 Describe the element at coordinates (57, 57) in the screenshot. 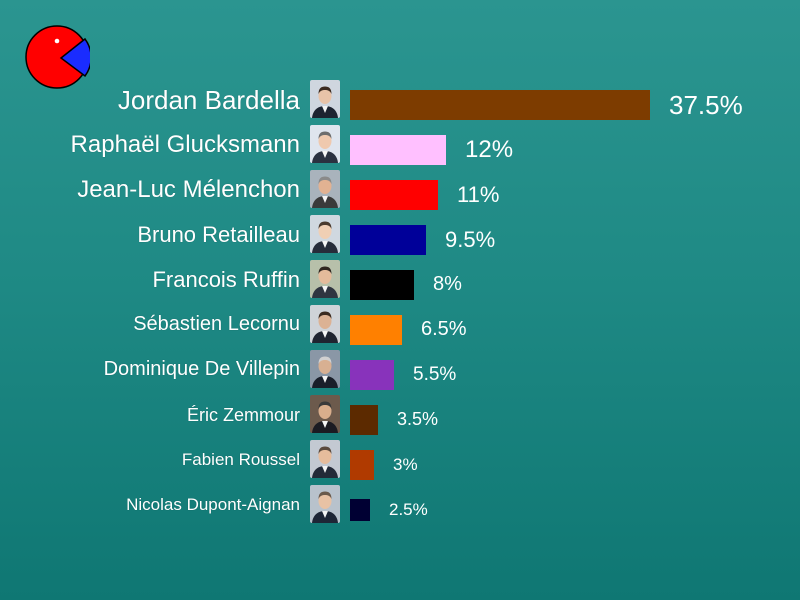

I see `pie-logo-icon` at that location.